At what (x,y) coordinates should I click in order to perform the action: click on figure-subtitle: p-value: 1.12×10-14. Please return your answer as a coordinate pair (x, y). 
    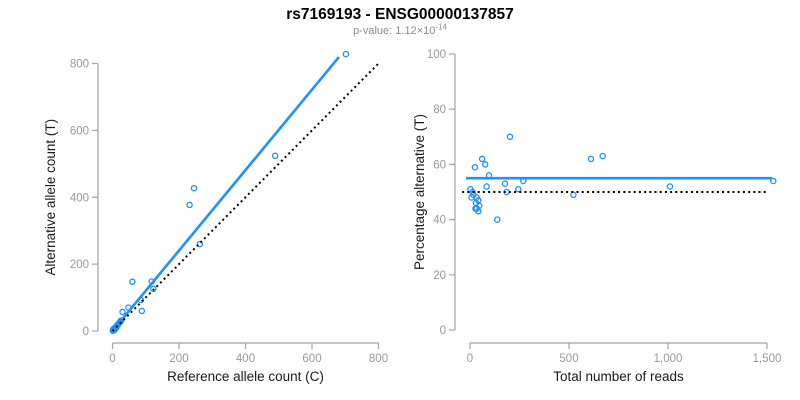
    Looking at the image, I should click on (400, 29).